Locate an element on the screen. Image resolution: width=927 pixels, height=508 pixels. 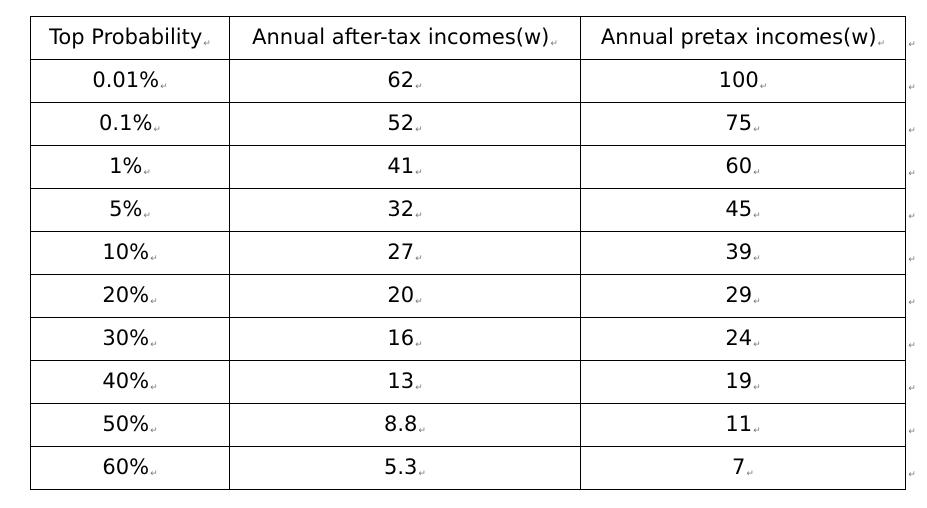
header-cell-pretax-income: Annual pretax incomes(w)↵ is located at coordinates (743, 38).